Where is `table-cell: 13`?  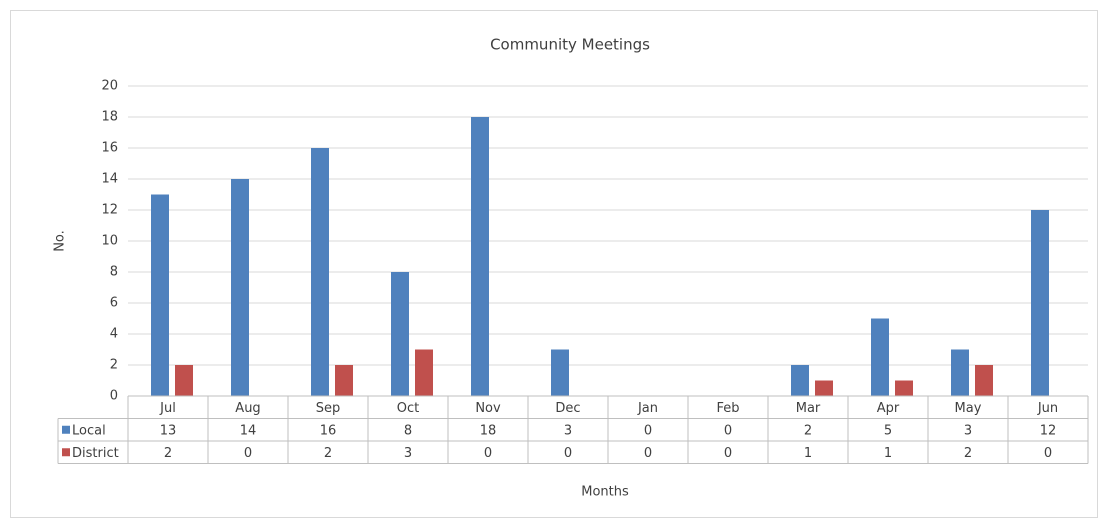
table-cell: 13 is located at coordinates (168, 430).